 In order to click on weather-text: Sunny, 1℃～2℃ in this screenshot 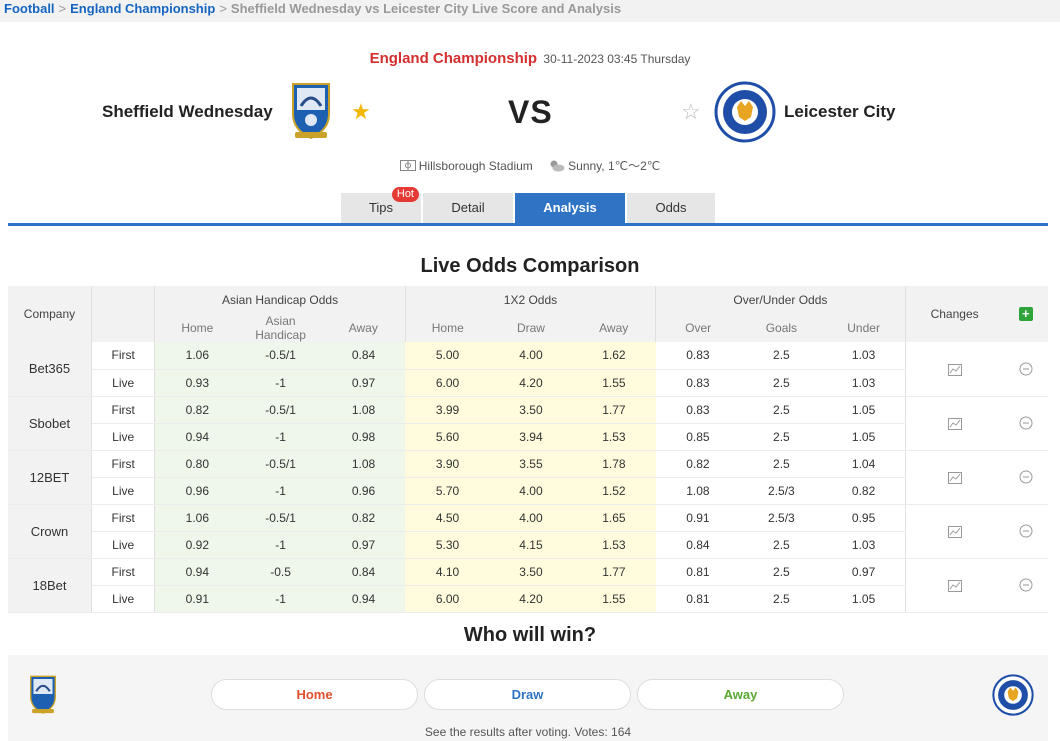, I will do `click(614, 166)`.